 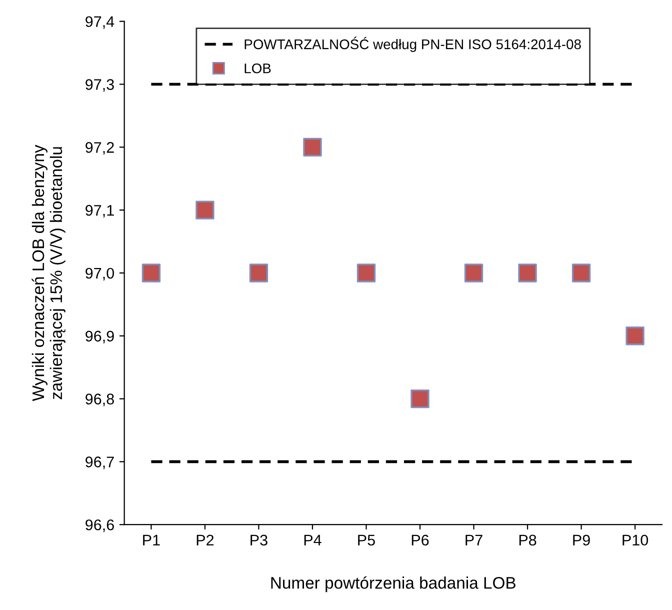 What do you see at coordinates (100, 274) in the screenshot?
I see `y-tick-label: 97,0` at bounding box center [100, 274].